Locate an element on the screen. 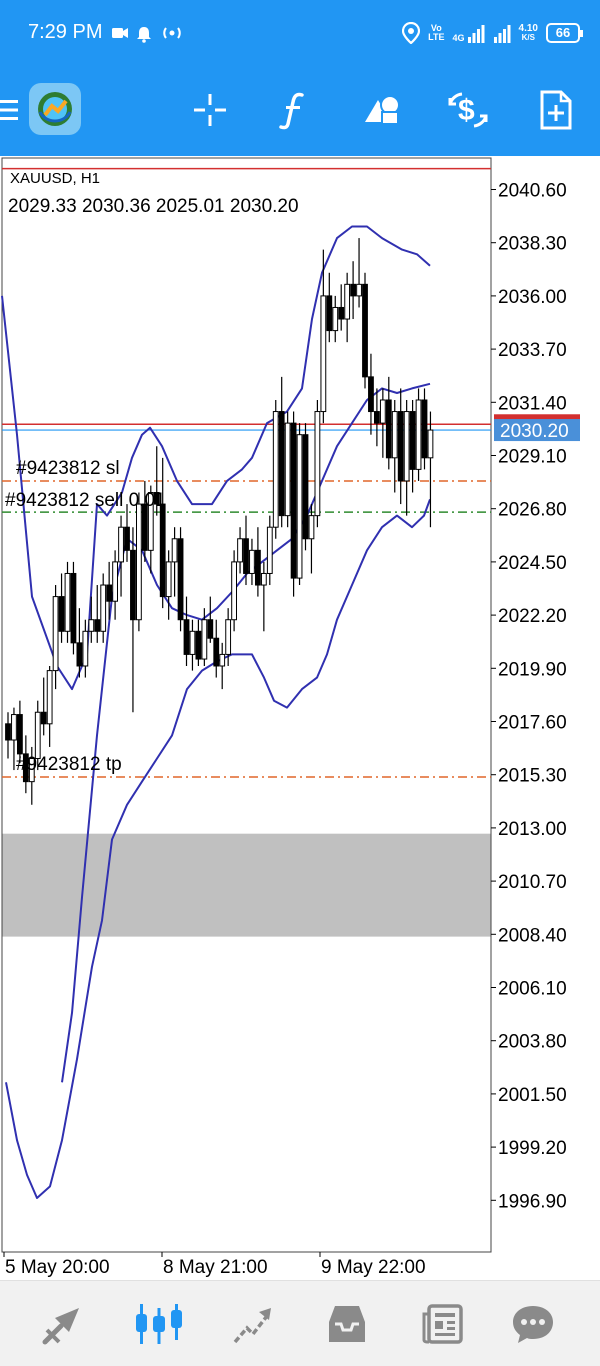  price-axis-label: 2008.40 is located at coordinates (532, 935).